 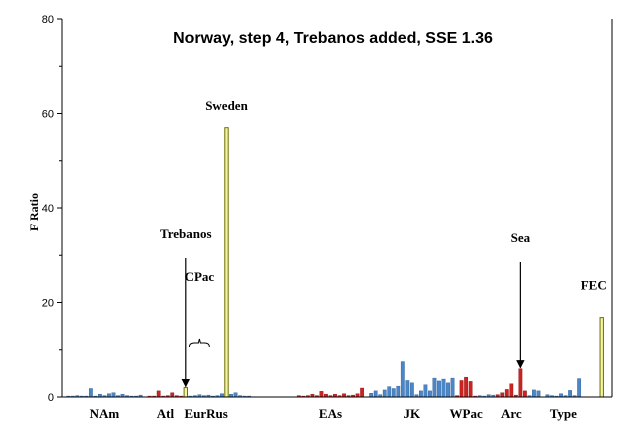 What do you see at coordinates (48, 20) in the screenshot?
I see `y-tick-label-80: 80` at bounding box center [48, 20].